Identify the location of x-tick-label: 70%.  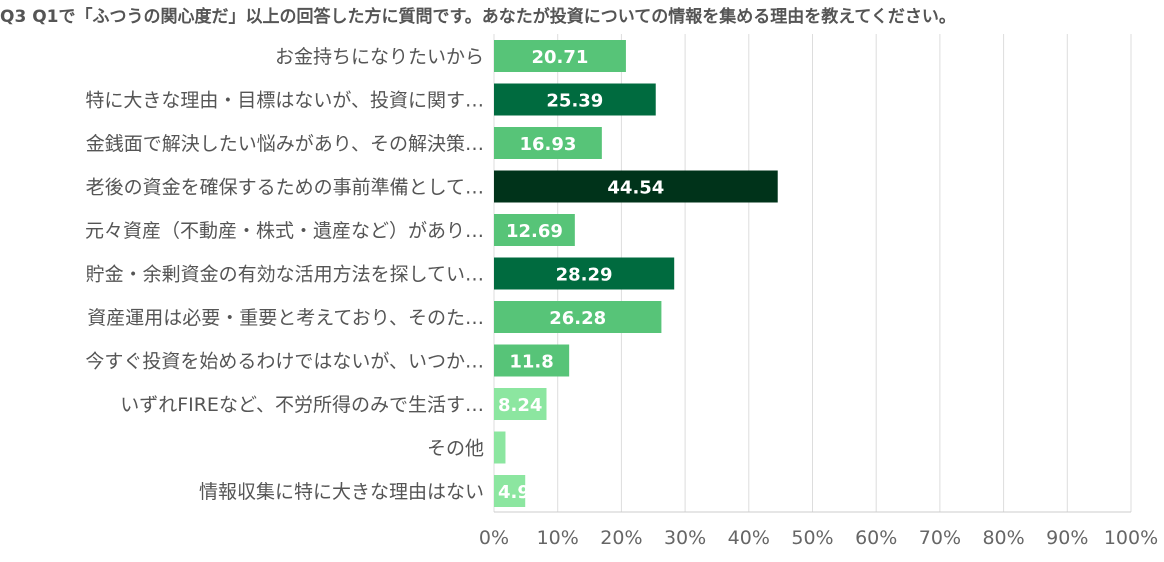
(940, 538).